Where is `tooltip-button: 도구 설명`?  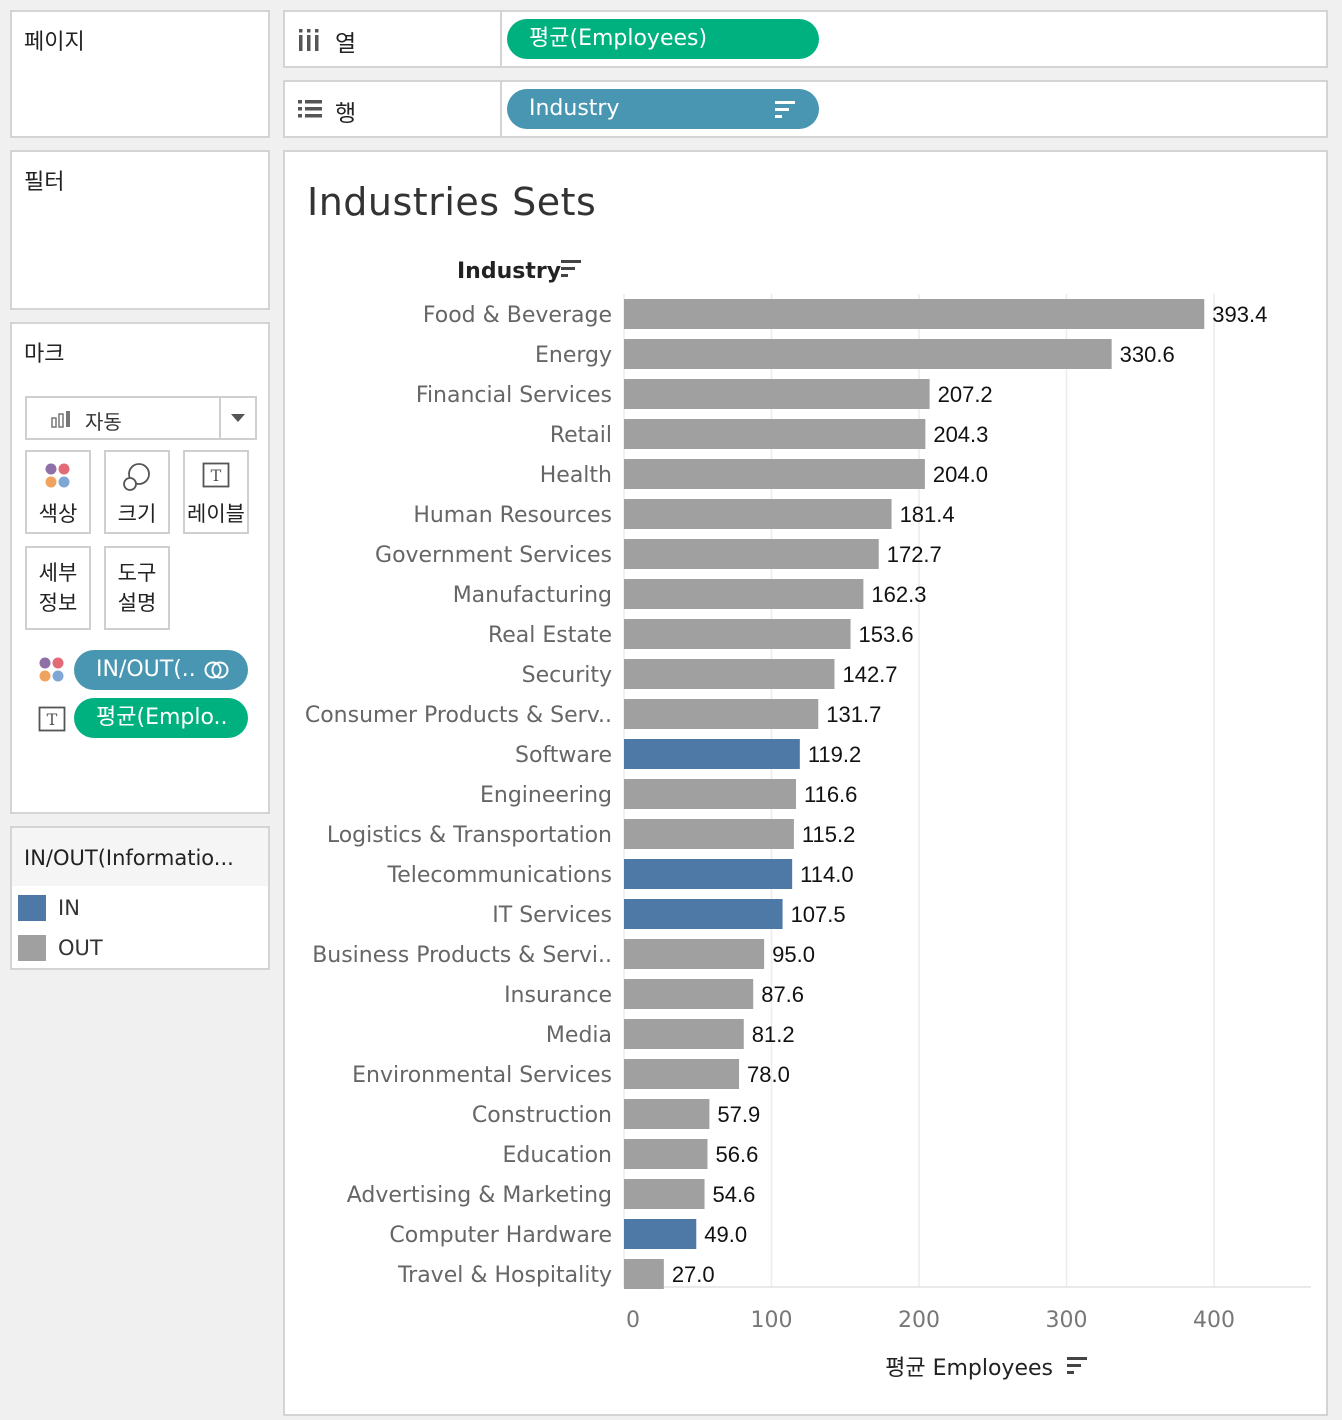 tooltip-button: 도구 설명 is located at coordinates (137, 588).